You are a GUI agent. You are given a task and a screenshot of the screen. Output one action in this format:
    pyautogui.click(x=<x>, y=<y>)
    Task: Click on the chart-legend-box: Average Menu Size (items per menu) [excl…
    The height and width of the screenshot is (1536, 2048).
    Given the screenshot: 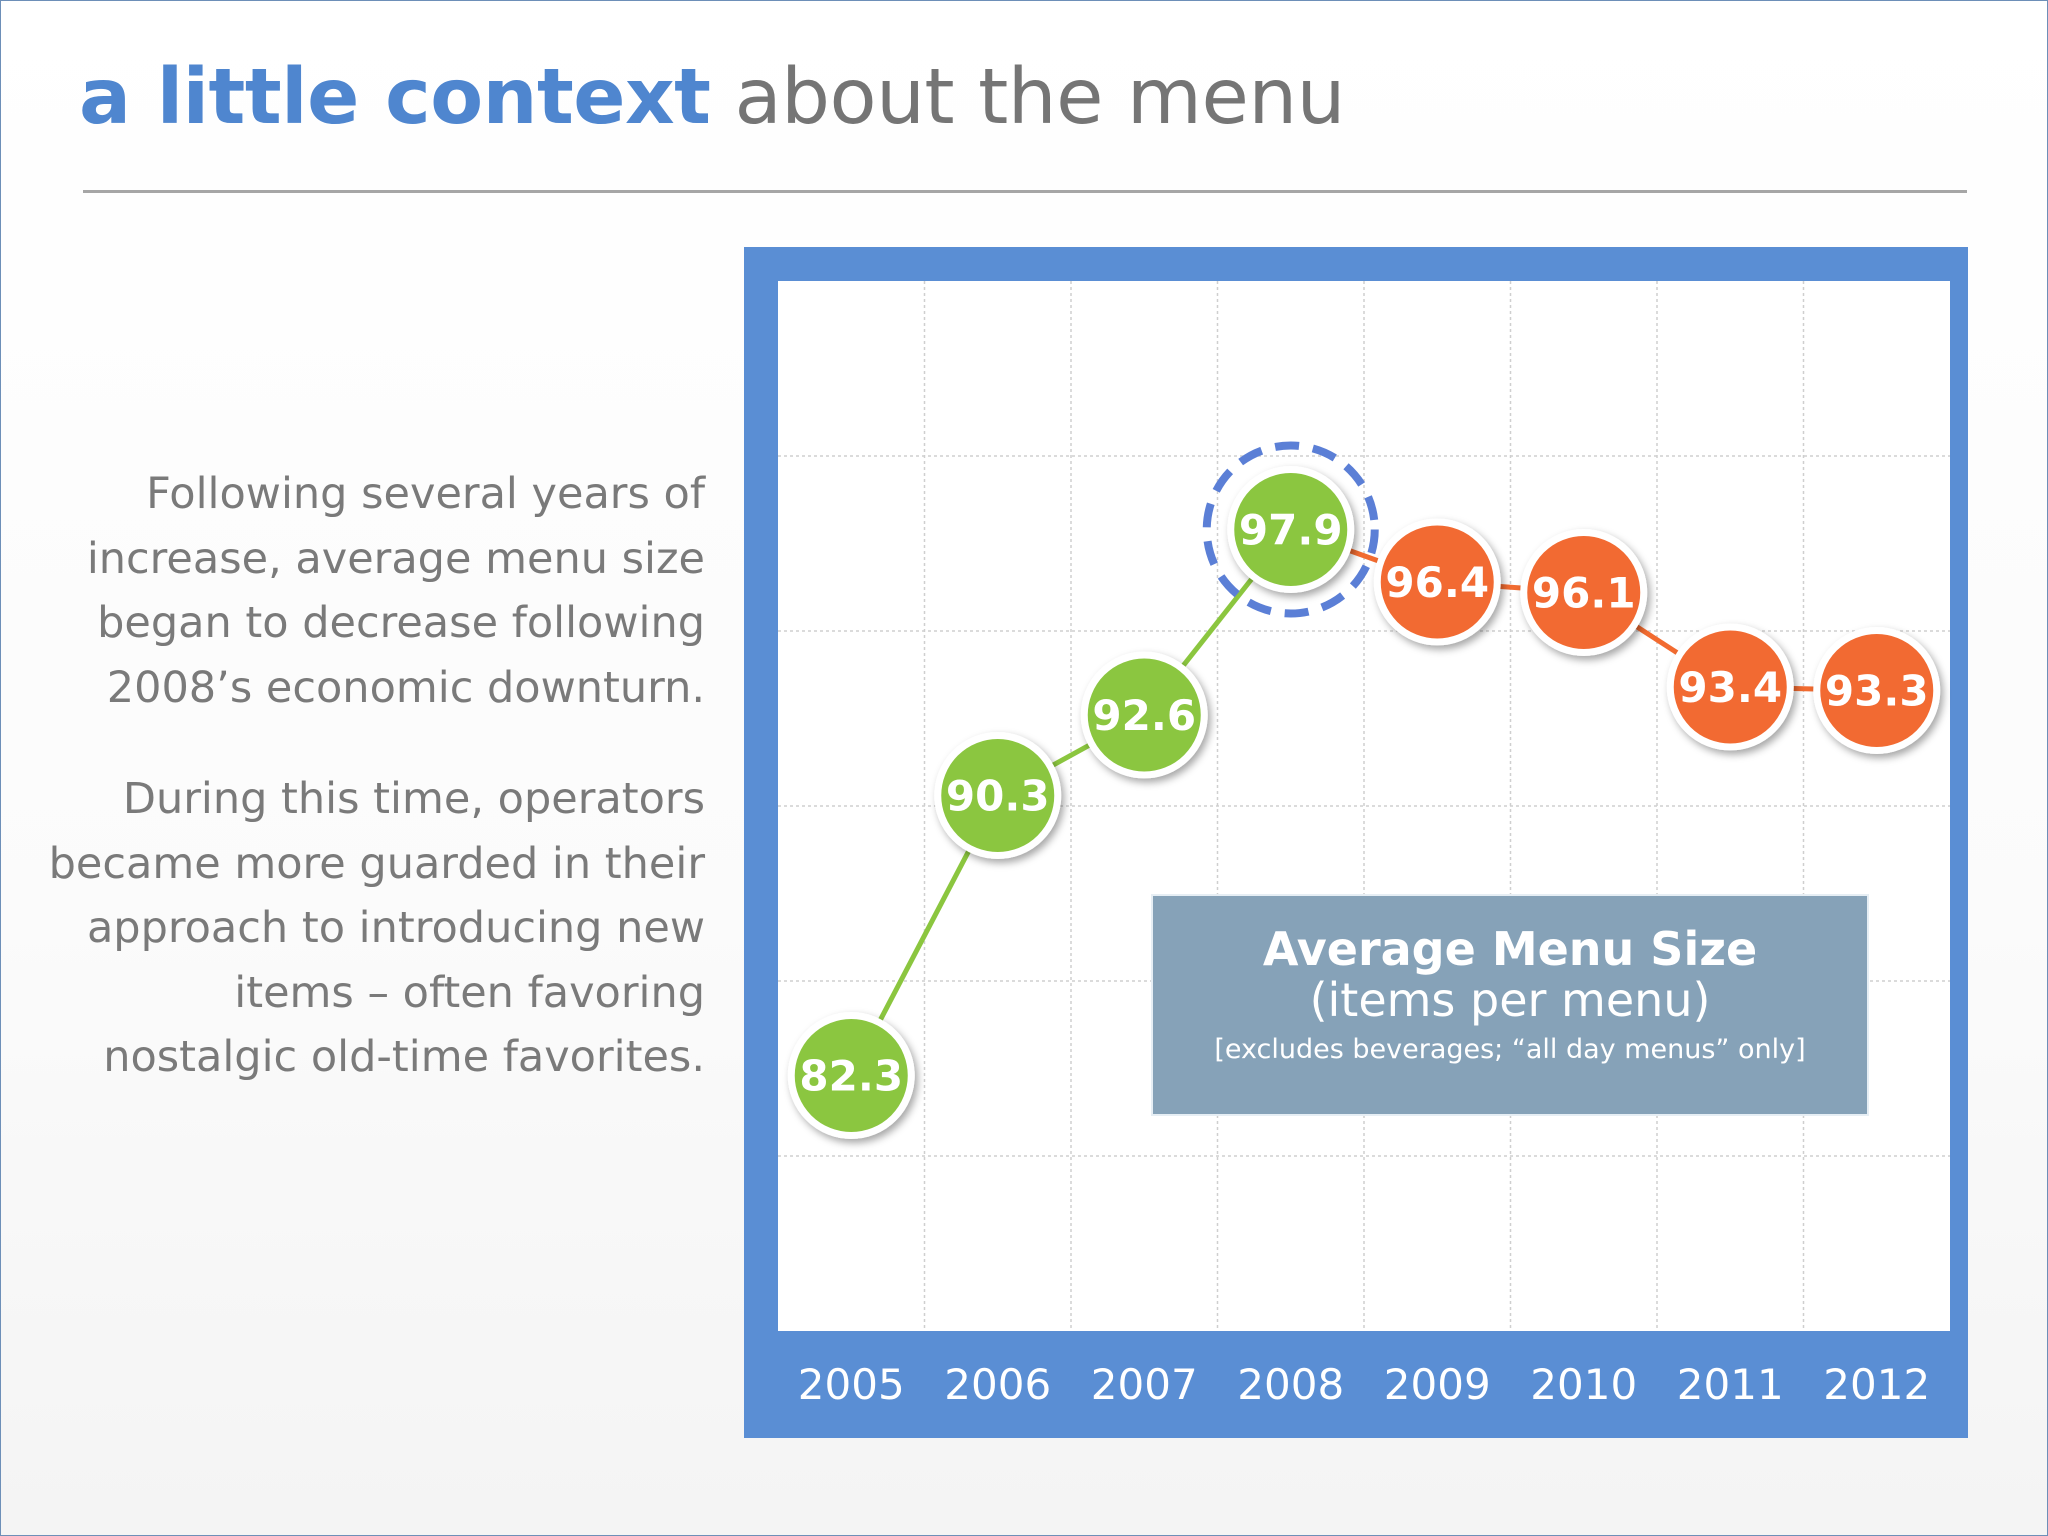 What is the action you would take?
    pyautogui.click(x=1510, y=1005)
    